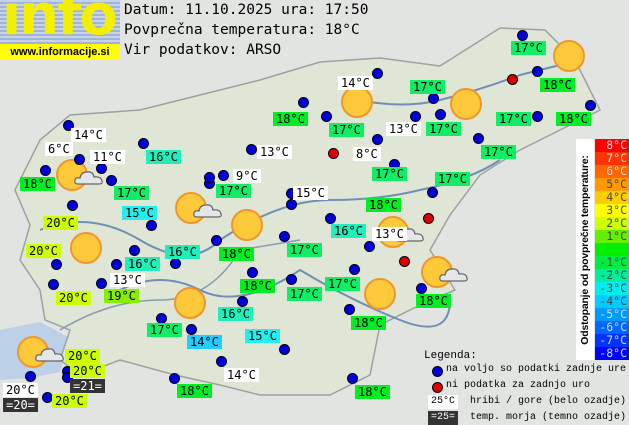 Image resolution: width=629 pixels, height=425 pixels. I want to click on temperature-label: 6°C, so click(59, 149).